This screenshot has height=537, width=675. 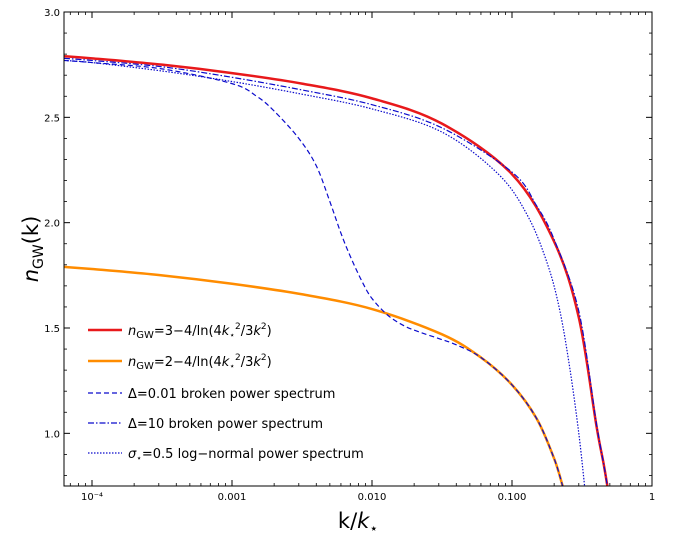 I want to click on x-tick-label-0: 10⁻⁴, so click(x=92, y=497).